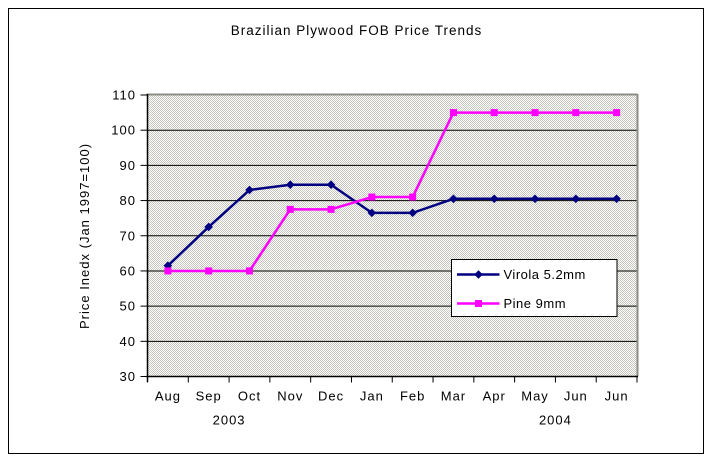 This screenshot has width=713, height=462. I want to click on y-tick-label: 50, so click(128, 306).